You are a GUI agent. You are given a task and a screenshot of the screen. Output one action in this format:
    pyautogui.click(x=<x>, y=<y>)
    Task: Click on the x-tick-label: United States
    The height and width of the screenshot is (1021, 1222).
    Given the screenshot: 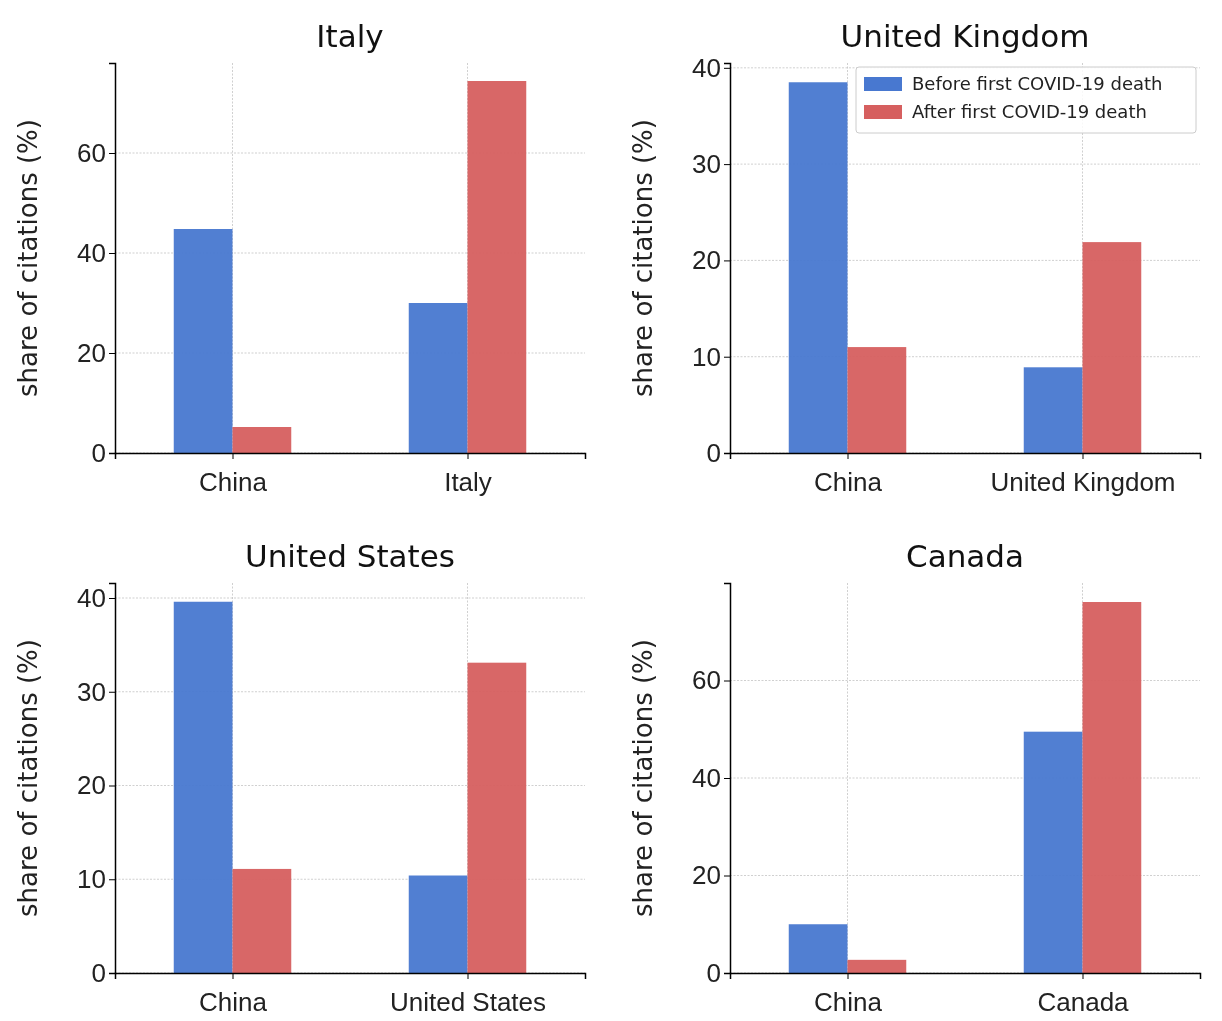 What is the action you would take?
    pyautogui.click(x=468, y=1001)
    